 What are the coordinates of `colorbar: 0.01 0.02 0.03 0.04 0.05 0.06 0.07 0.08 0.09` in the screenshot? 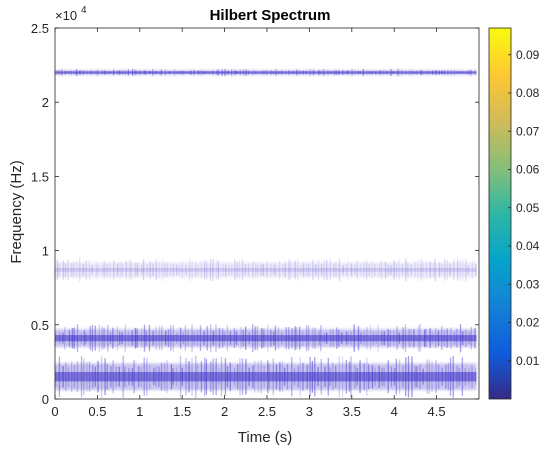 It's located at (514, 213).